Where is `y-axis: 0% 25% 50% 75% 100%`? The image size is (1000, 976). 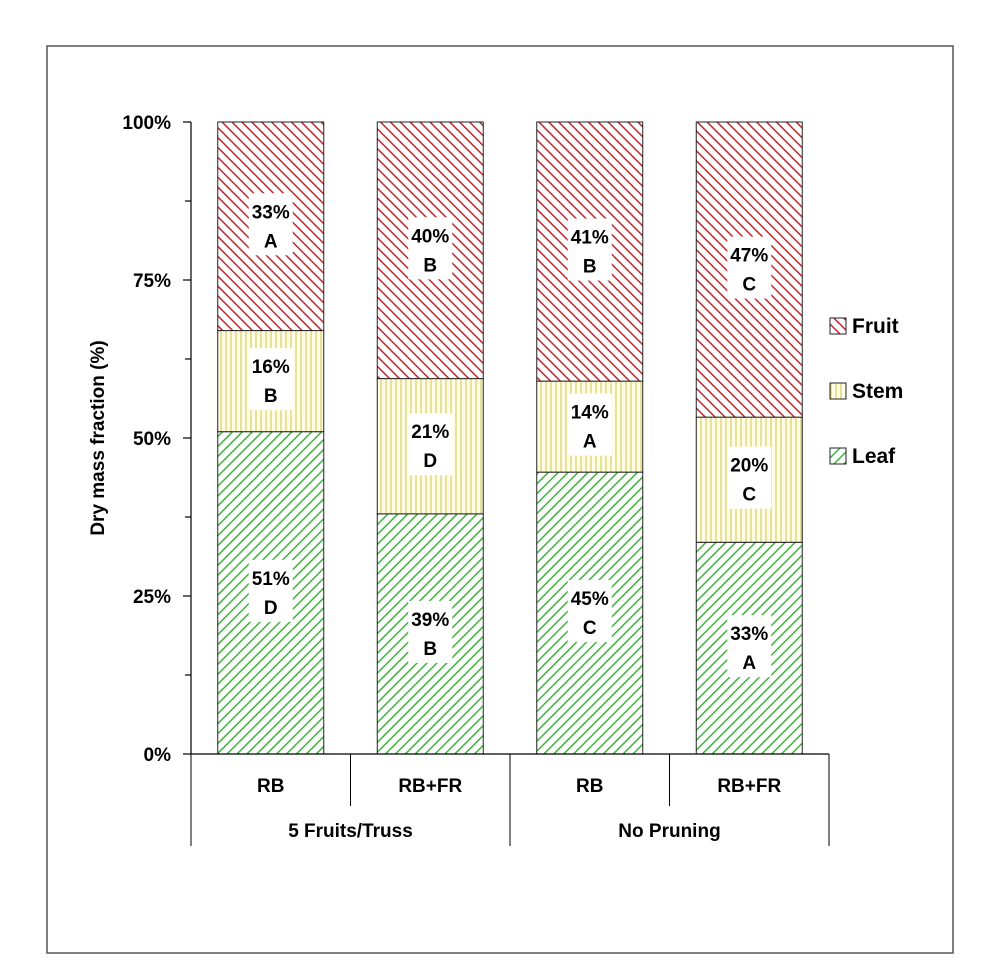
y-axis: 0% 25% 50% 75% 100% is located at coordinates (157, 439).